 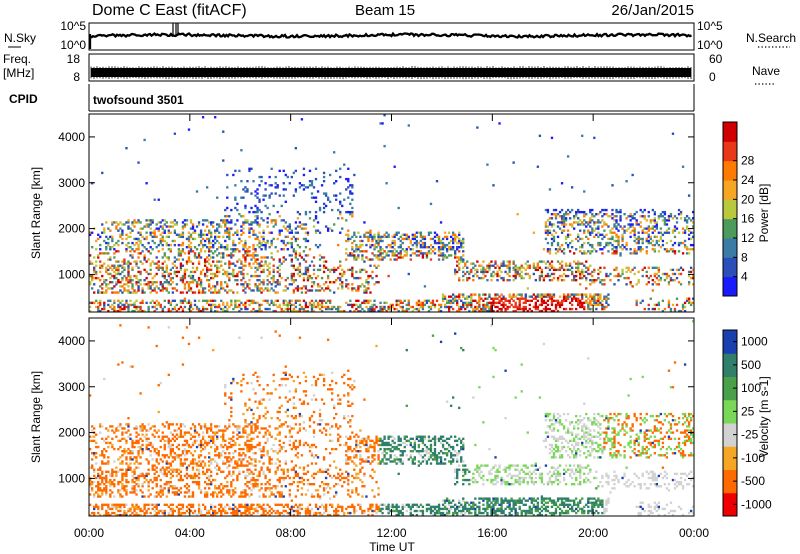 I want to click on noise-tick-low-right: 10^0, so click(x=710, y=45).